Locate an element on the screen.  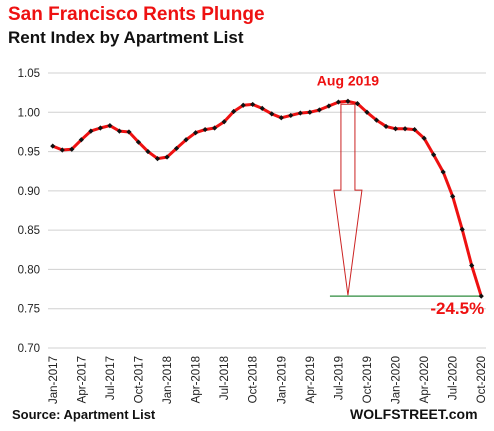
x-tick-label: Apr-2018 is located at coordinates (197, 379).